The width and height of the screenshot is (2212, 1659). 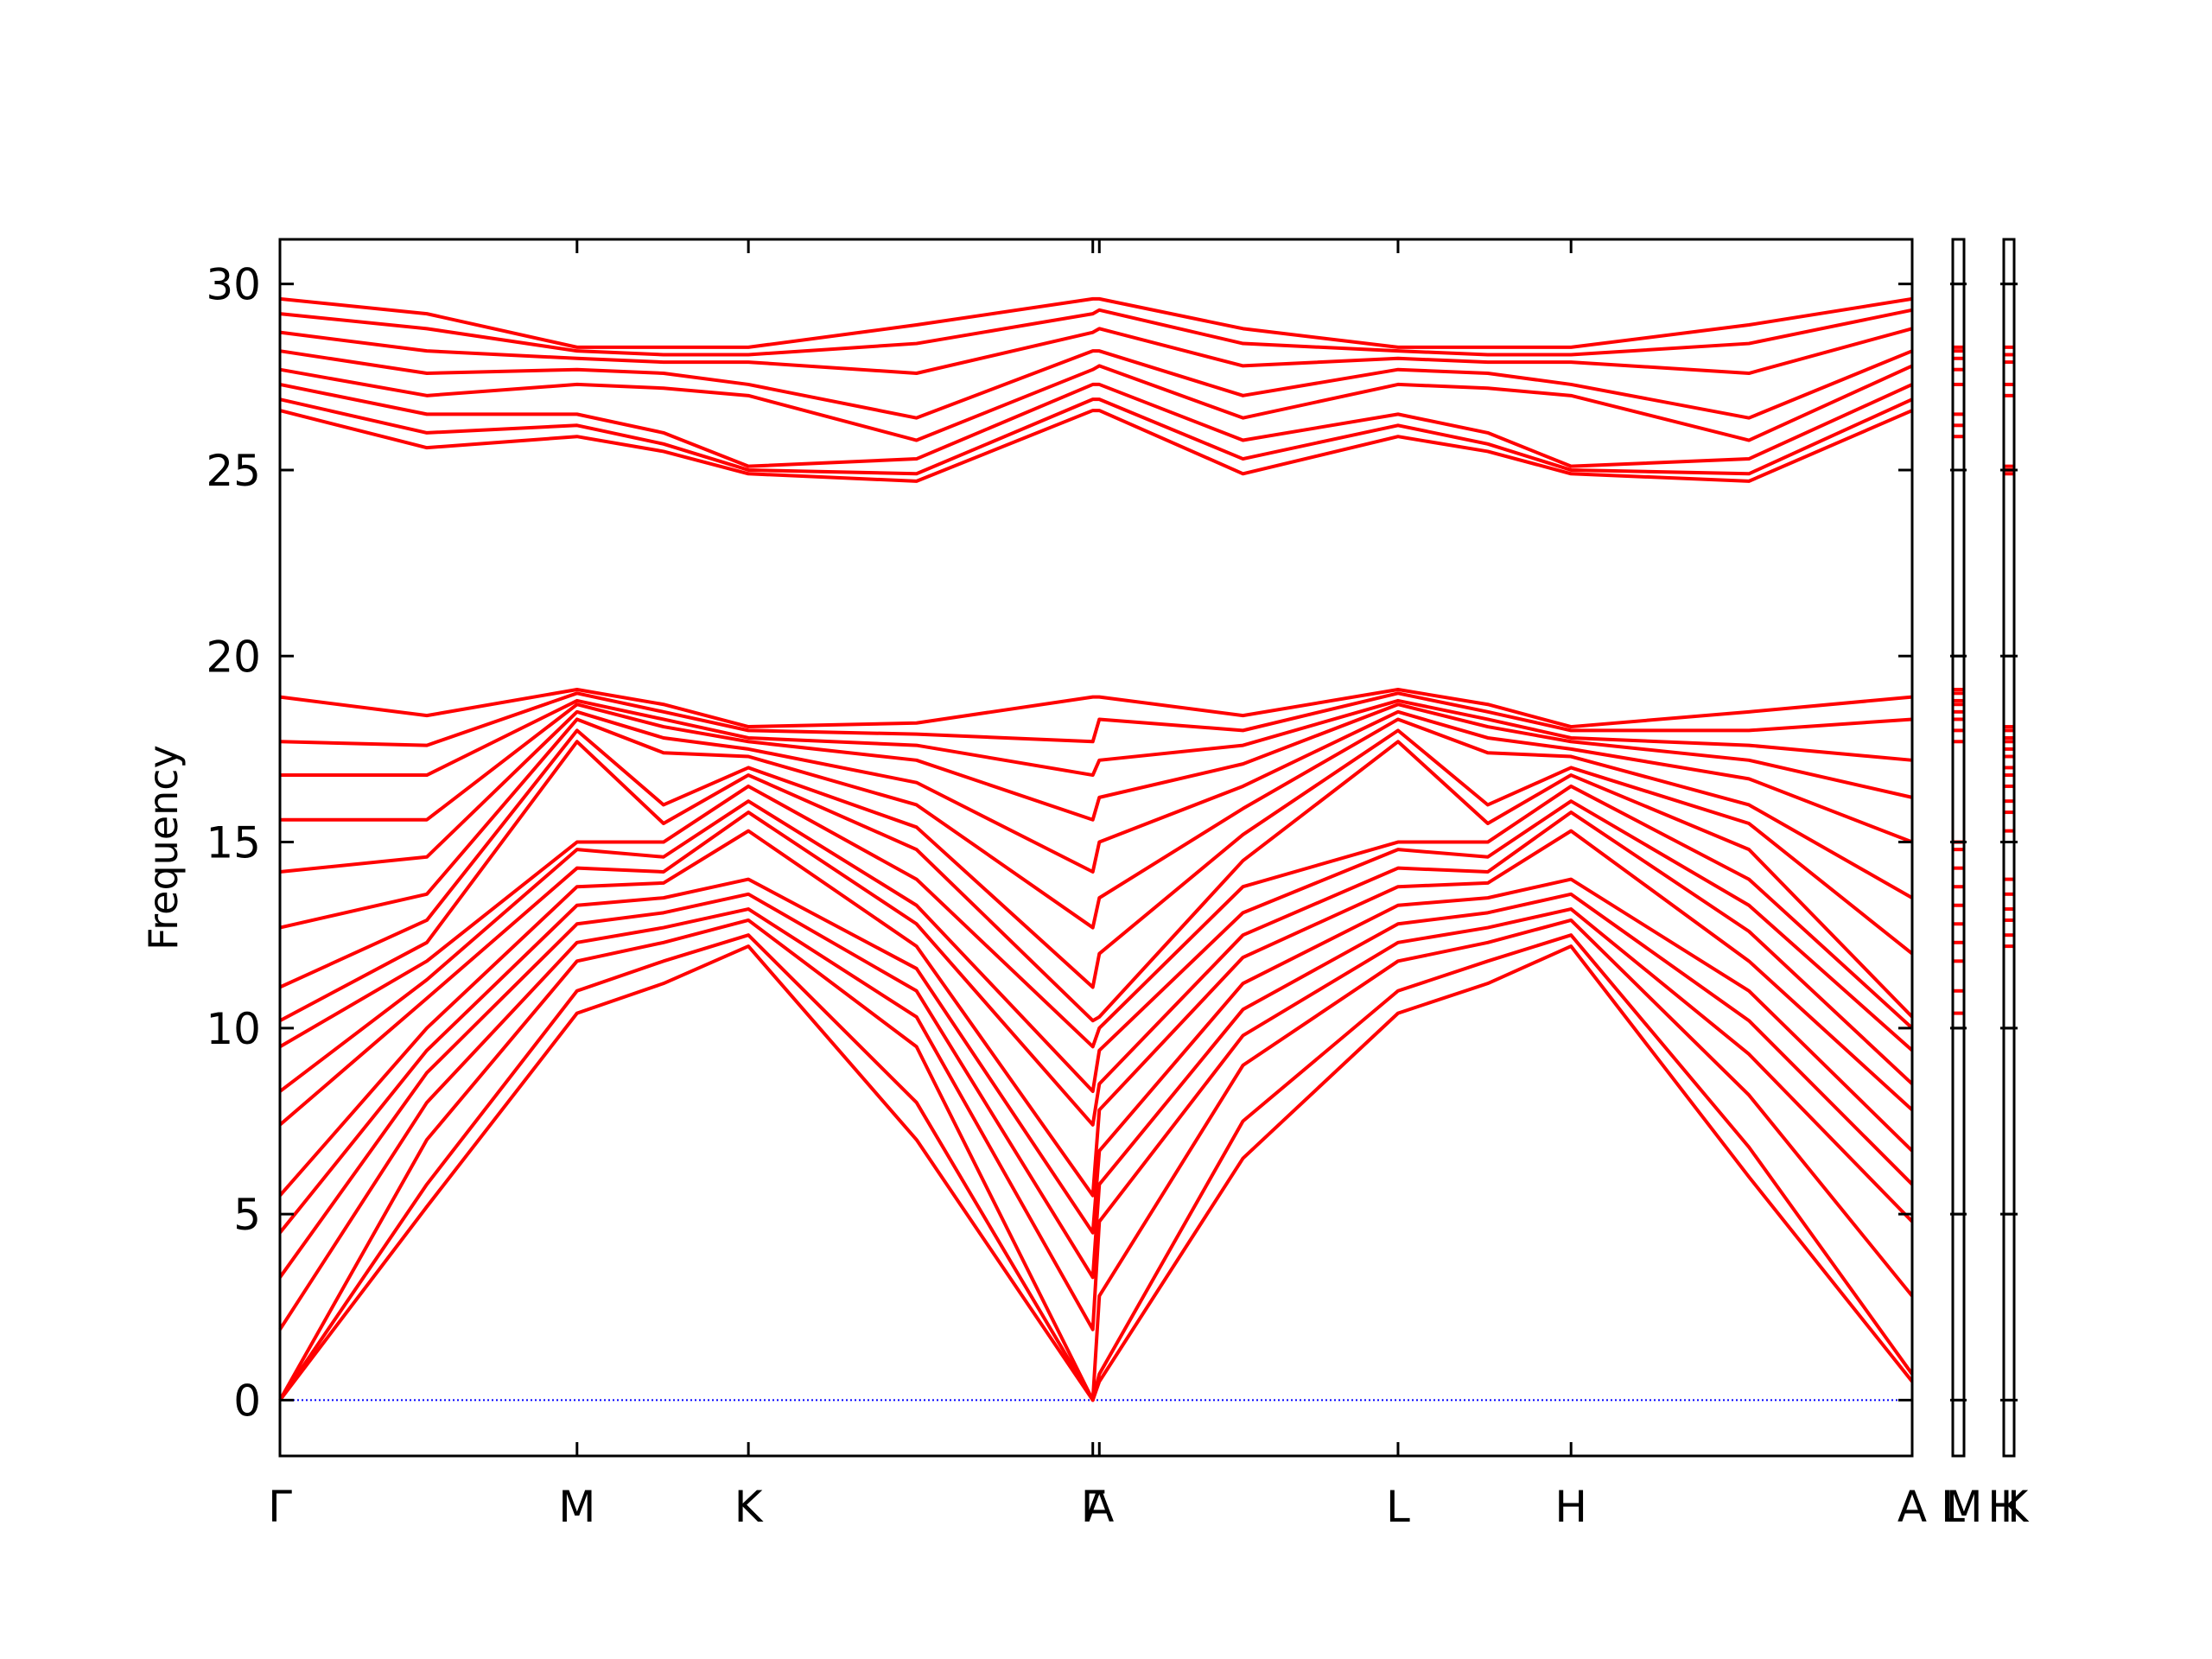 What do you see at coordinates (247, 1401) in the screenshot?
I see `y-tick-label: 0` at bounding box center [247, 1401].